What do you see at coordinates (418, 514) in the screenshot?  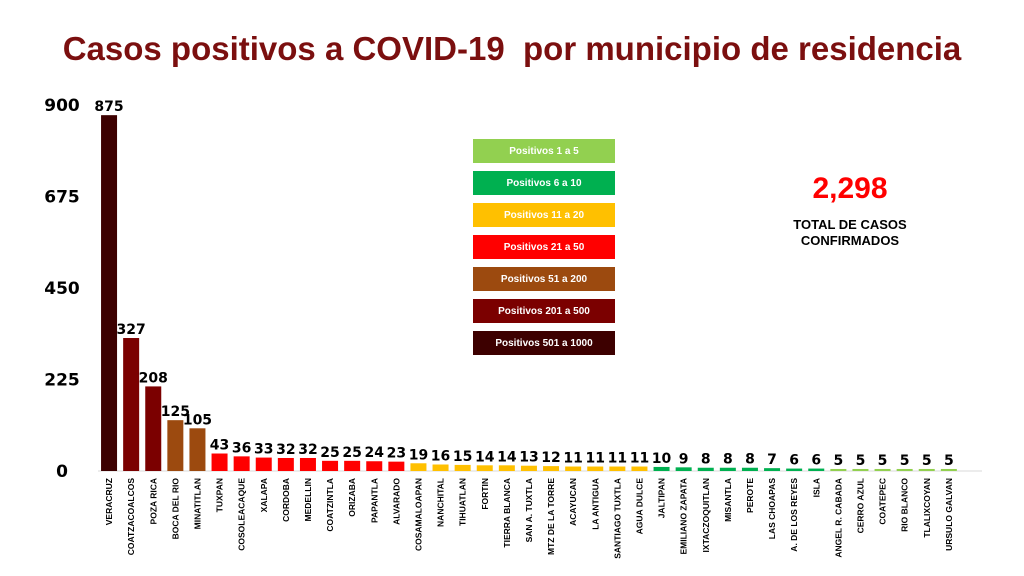 I see `x-tick-label: COSAMALOAPAN` at bounding box center [418, 514].